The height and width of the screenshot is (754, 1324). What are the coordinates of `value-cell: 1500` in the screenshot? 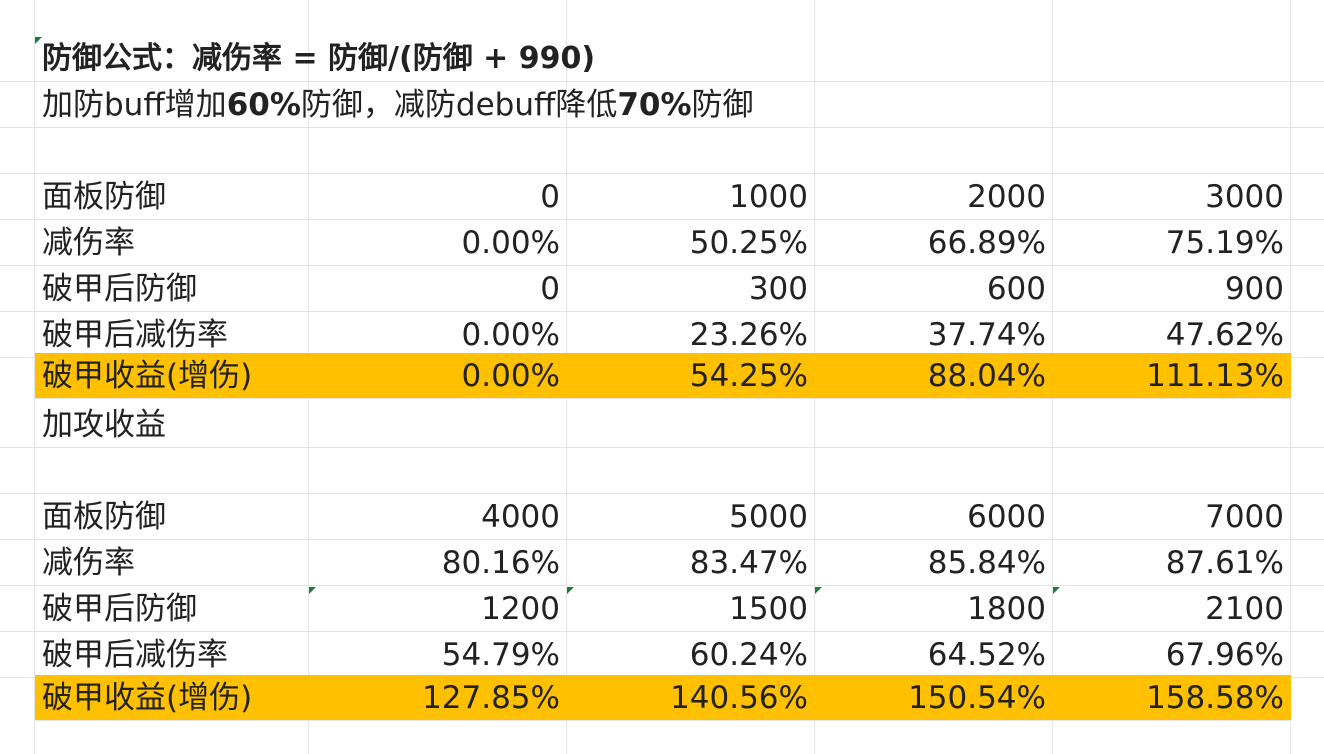 It's located at (768, 609).